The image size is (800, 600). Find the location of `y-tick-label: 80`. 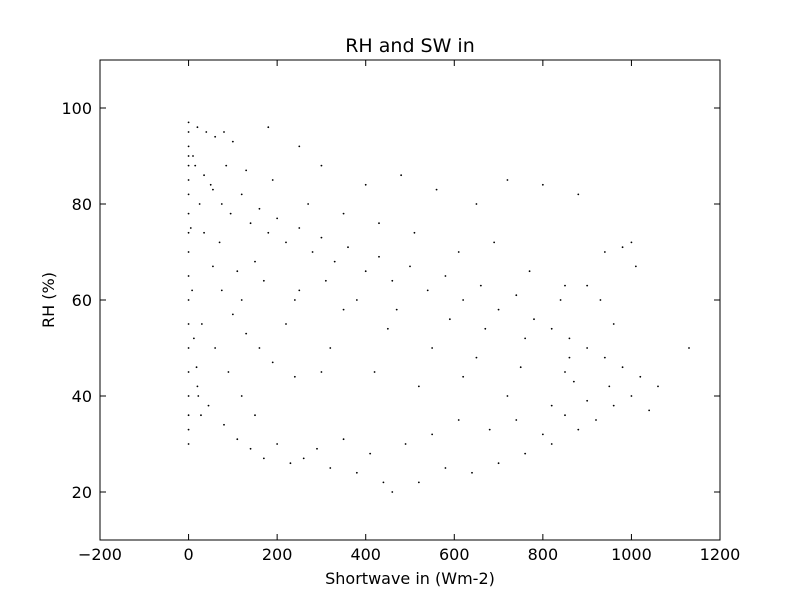

y-tick-label: 80 is located at coordinates (82, 204).